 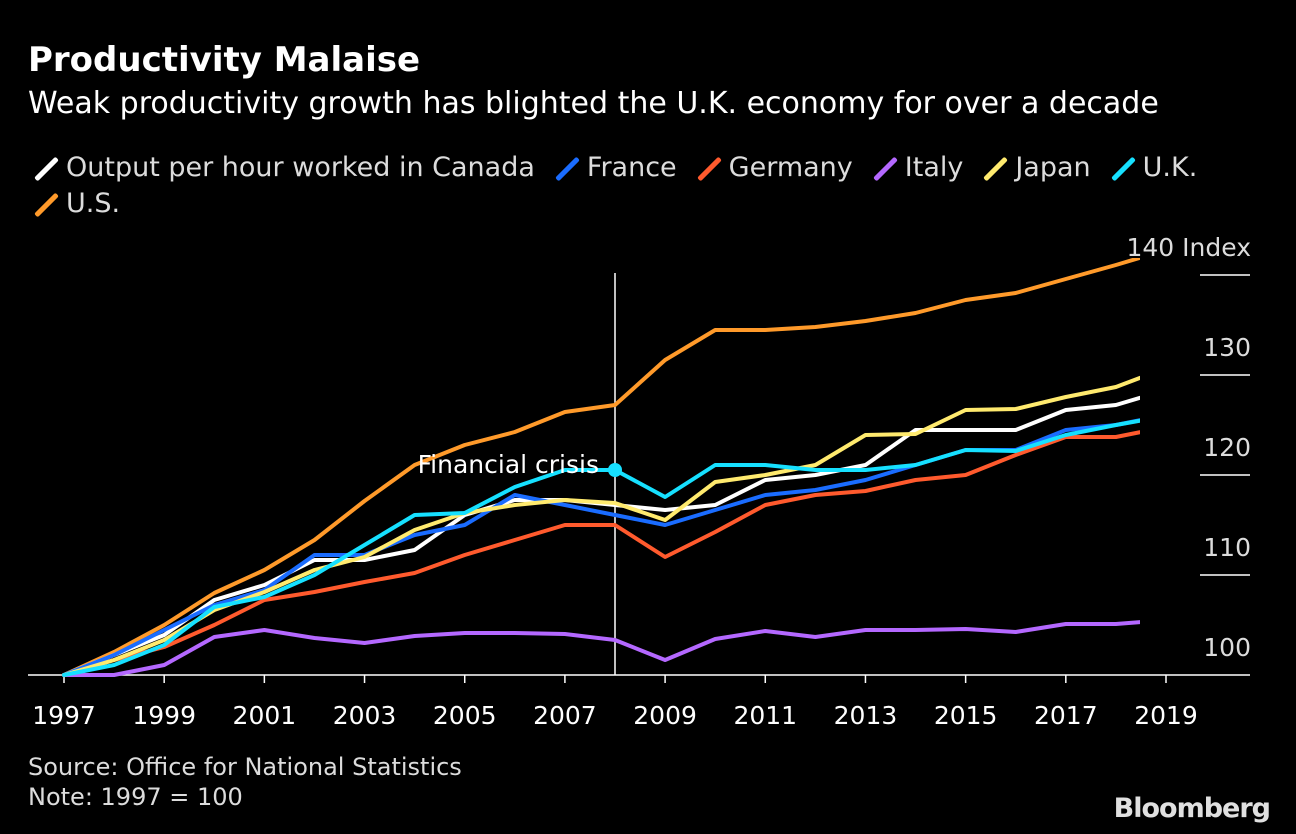 What do you see at coordinates (934, 167) in the screenshot?
I see `legend-label: Italy` at bounding box center [934, 167].